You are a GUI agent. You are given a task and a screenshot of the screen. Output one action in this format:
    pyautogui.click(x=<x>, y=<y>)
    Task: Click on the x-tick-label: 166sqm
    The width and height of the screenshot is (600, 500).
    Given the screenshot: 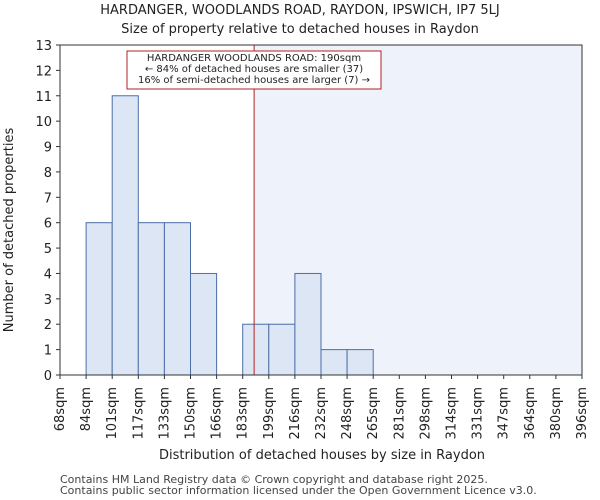 What is the action you would take?
    pyautogui.click(x=217, y=413)
    